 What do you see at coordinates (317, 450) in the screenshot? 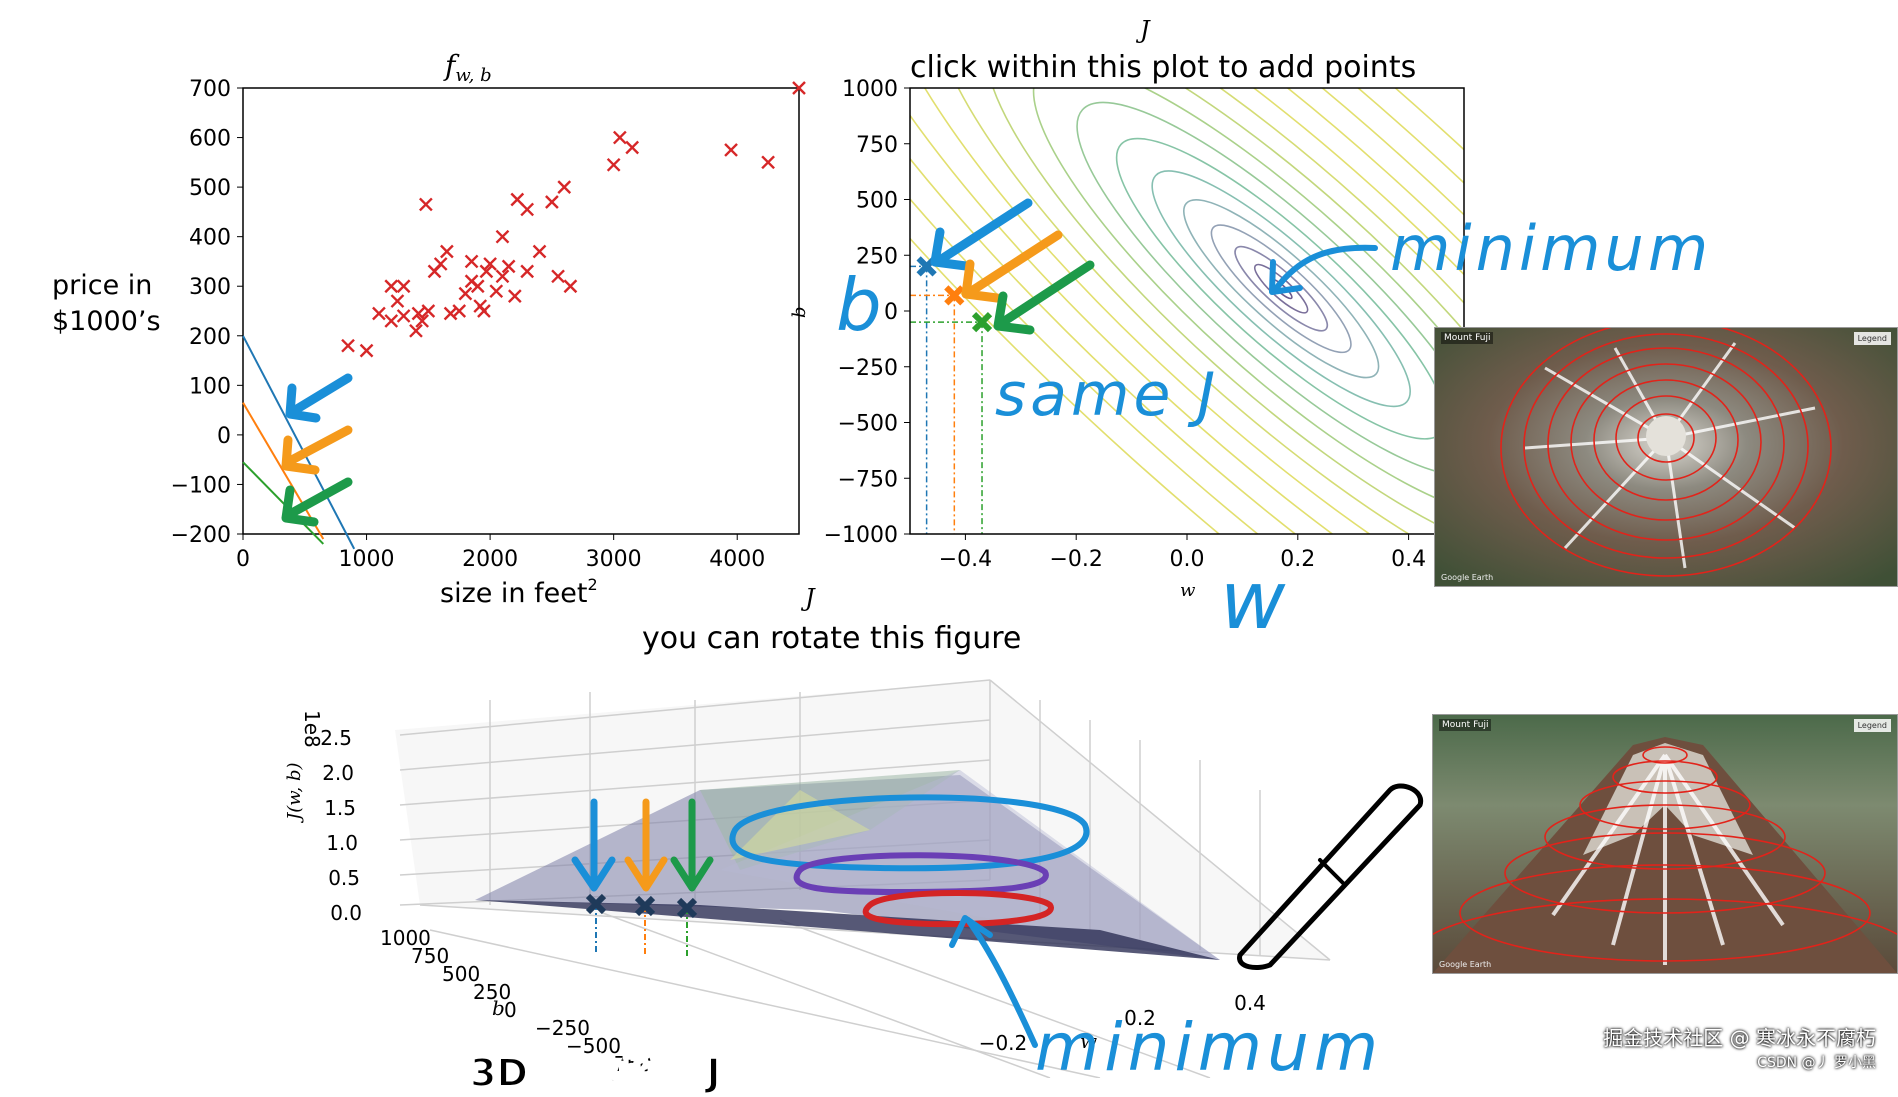
I see `scatter-orange-arrow` at bounding box center [317, 450].